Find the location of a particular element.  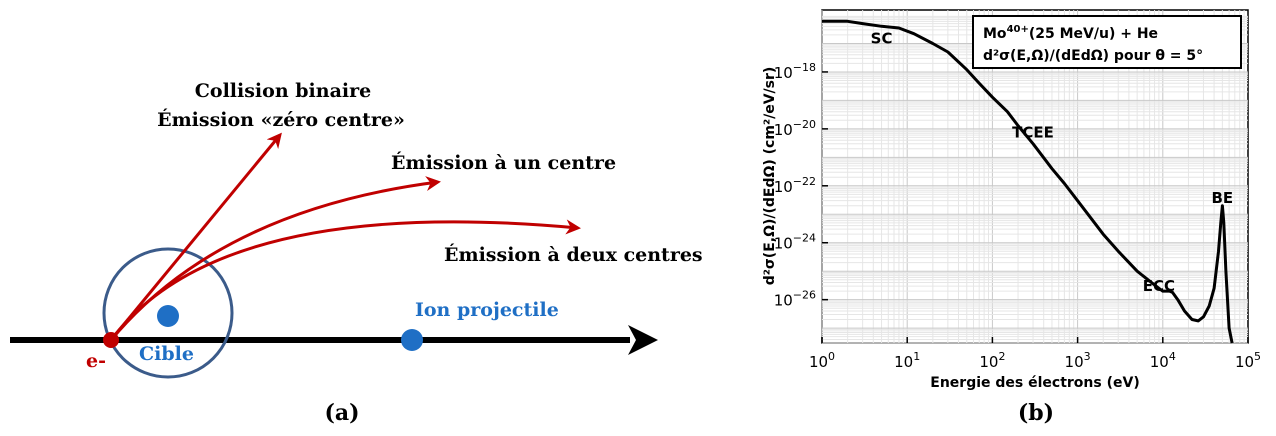

y-tick-label: 10−20 is located at coordinates (795, 128).